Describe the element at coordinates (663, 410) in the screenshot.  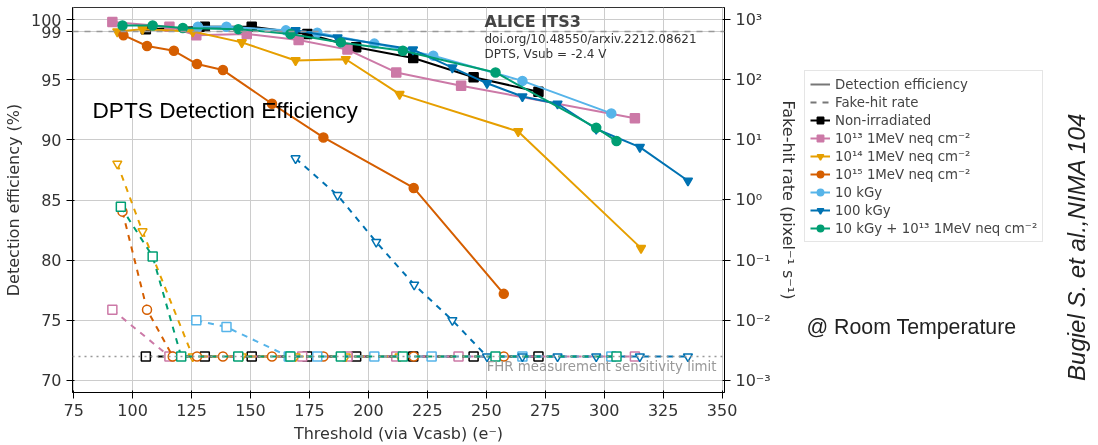
I see `x-tick-label: 325` at that location.